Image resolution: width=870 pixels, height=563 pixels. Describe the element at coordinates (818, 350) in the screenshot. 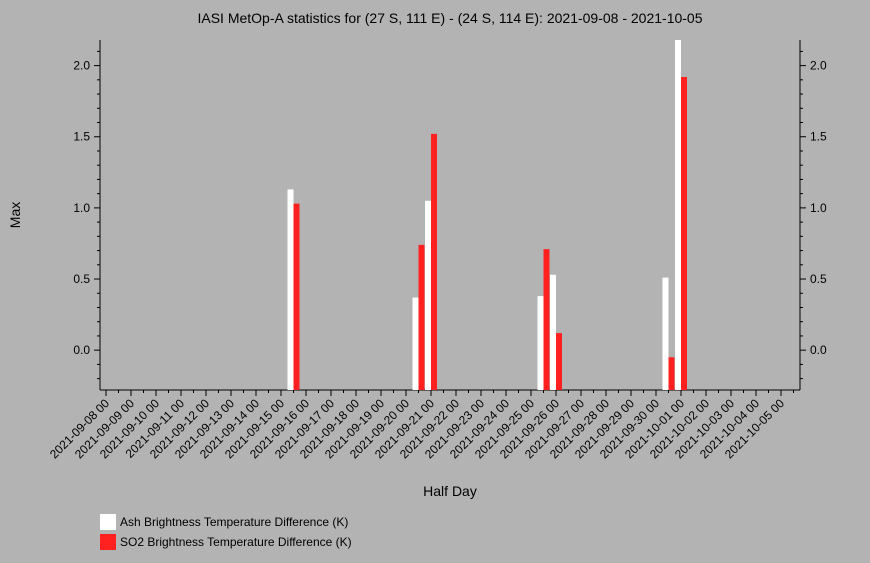

I see `y-tick-label-right: 0.0` at that location.